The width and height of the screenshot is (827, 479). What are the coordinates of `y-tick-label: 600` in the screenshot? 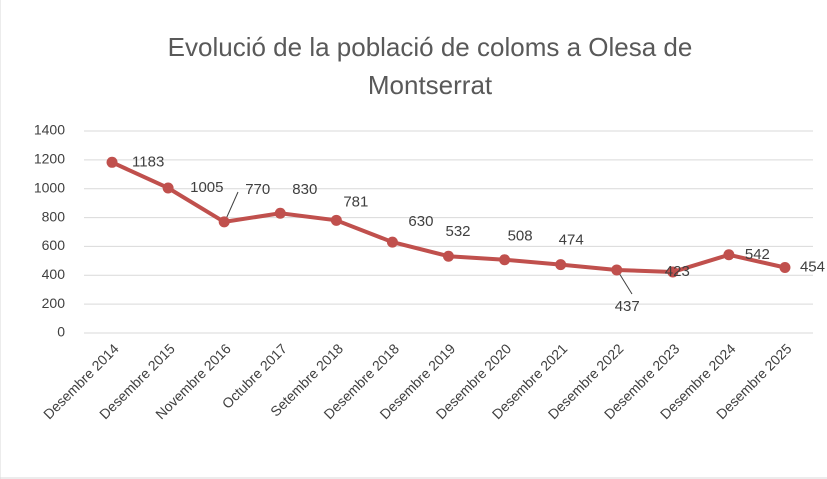 It's located at (54, 245).